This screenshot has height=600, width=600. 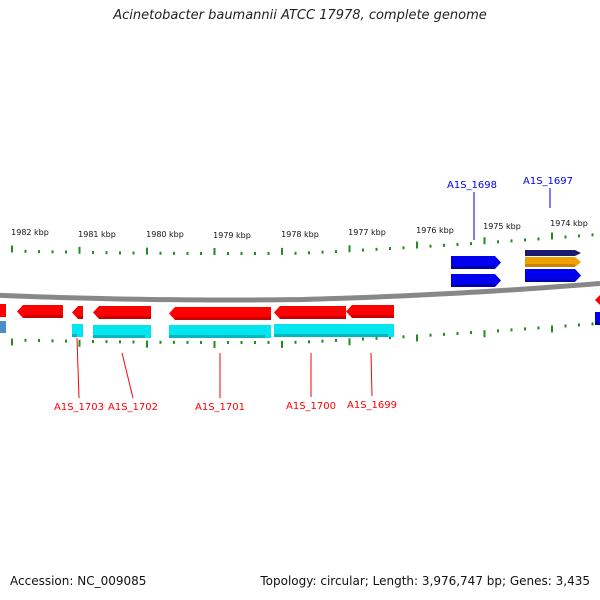 What do you see at coordinates (372, 405) in the screenshot?
I see `reverse-gene-label: A1S_1699` at bounding box center [372, 405].